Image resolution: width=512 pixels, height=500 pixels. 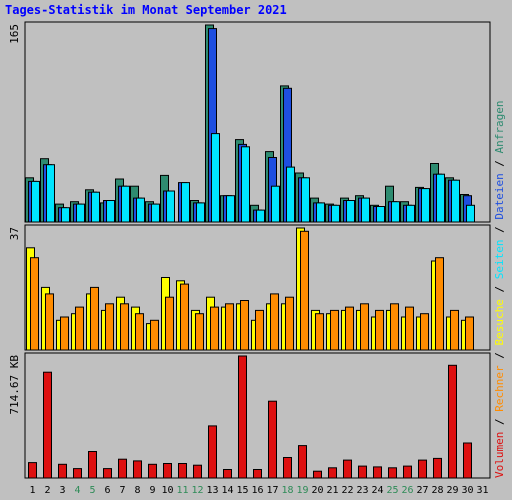 What do you see at coordinates (499, 388) in the screenshot?
I see `legend-entry-rechner: Rechner` at bounding box center [499, 388].